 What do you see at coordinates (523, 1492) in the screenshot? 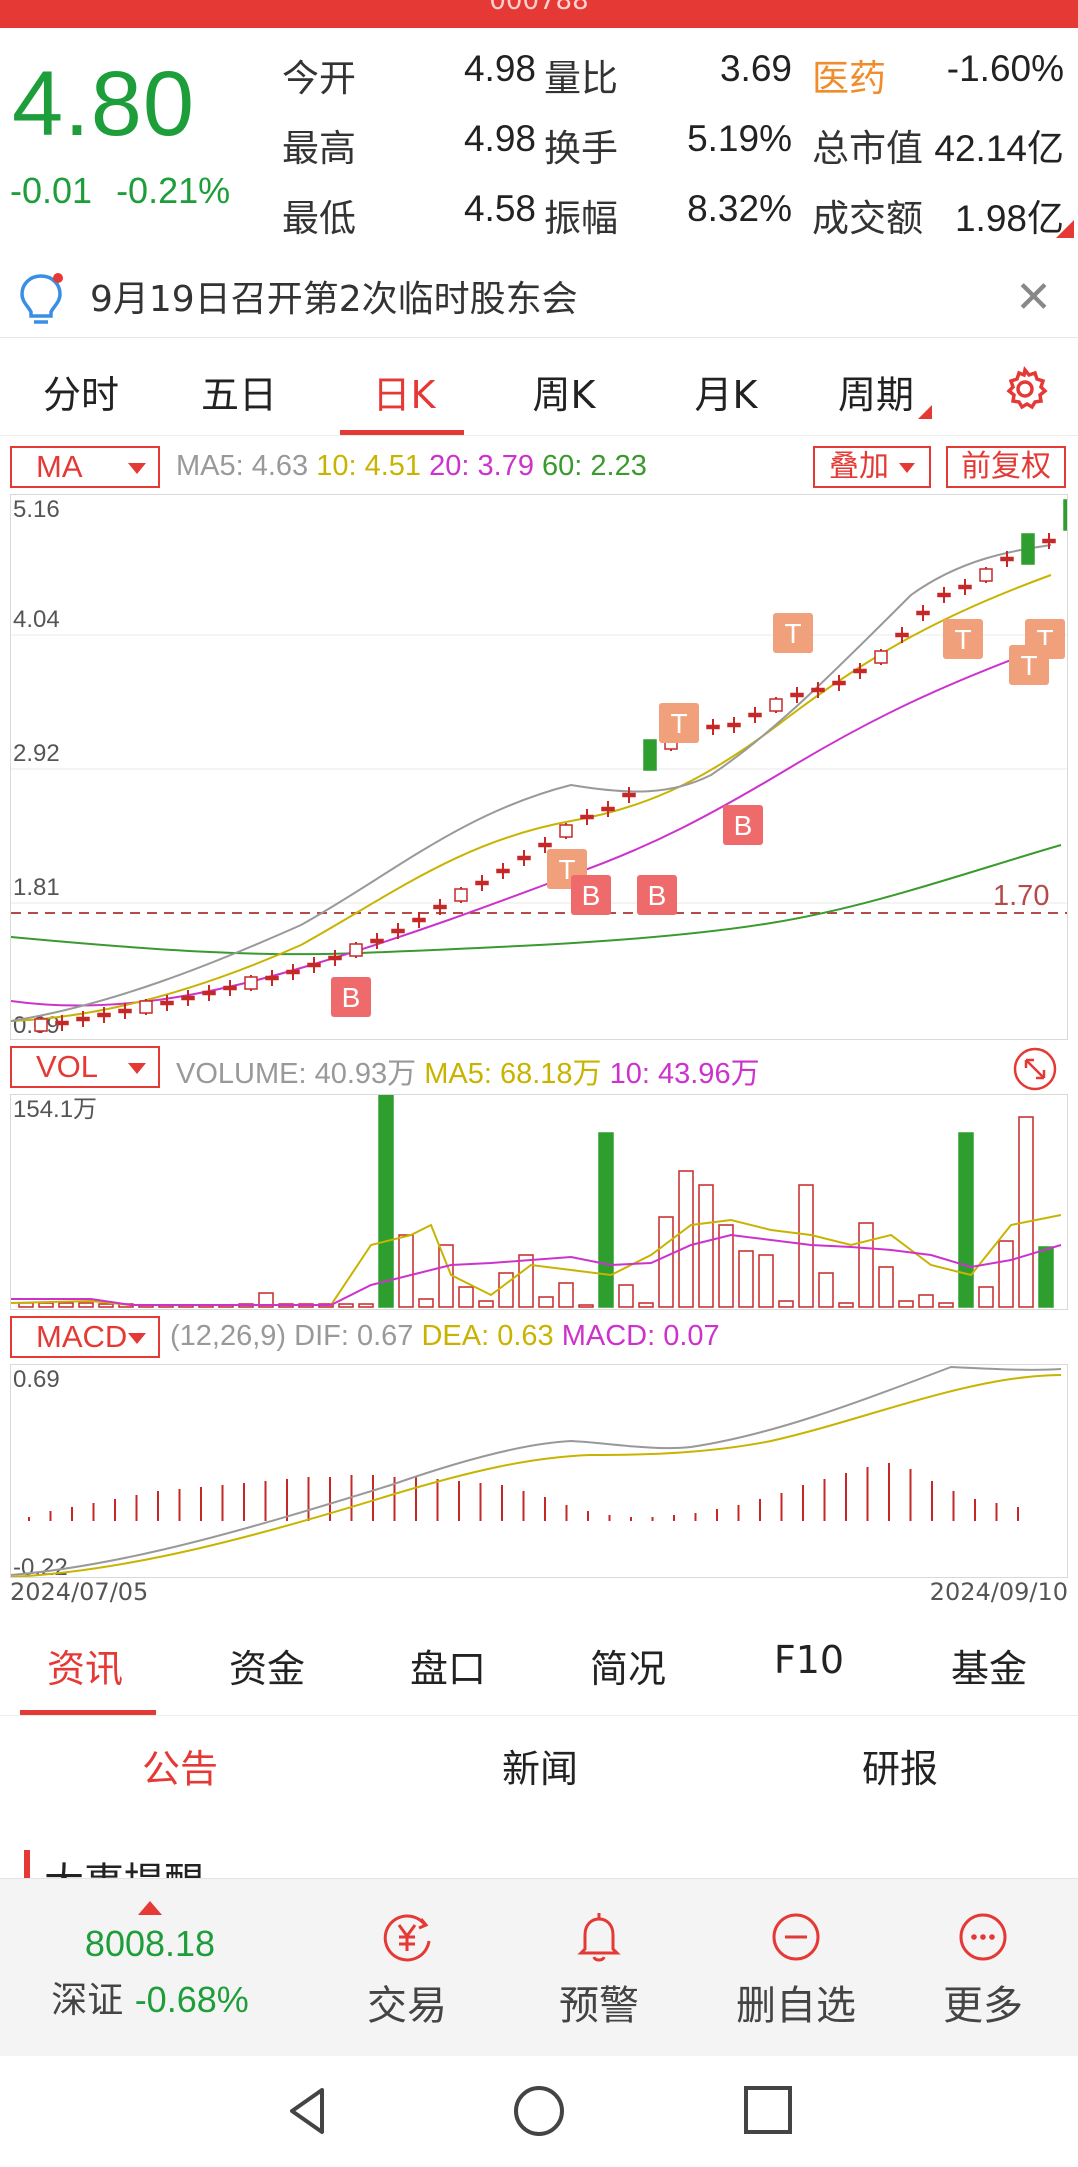
I see `macd-bars-group` at bounding box center [523, 1492].